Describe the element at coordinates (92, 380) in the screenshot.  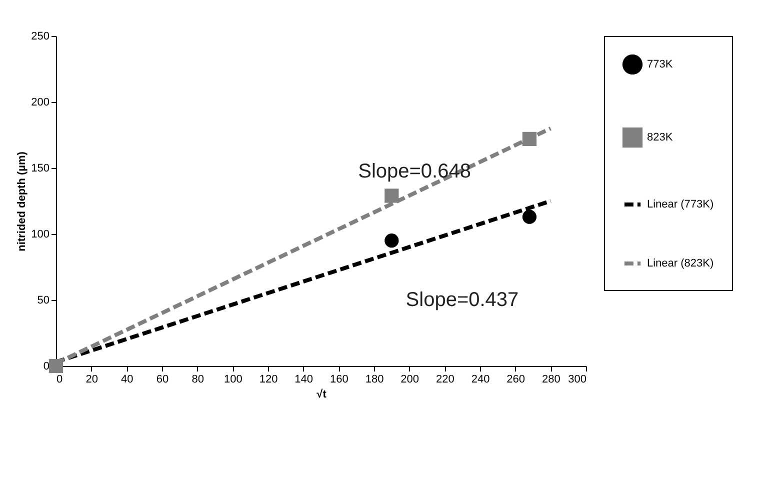
I see `x-tick-label: 20` at that location.